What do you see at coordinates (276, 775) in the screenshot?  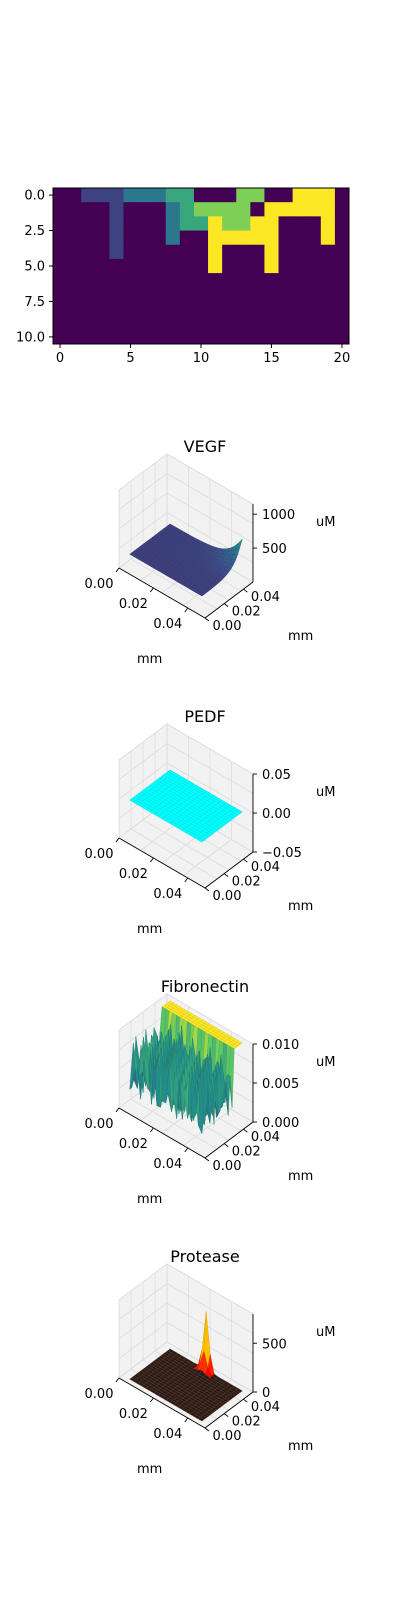 I see `z-tick-label: 0.05` at bounding box center [276, 775].